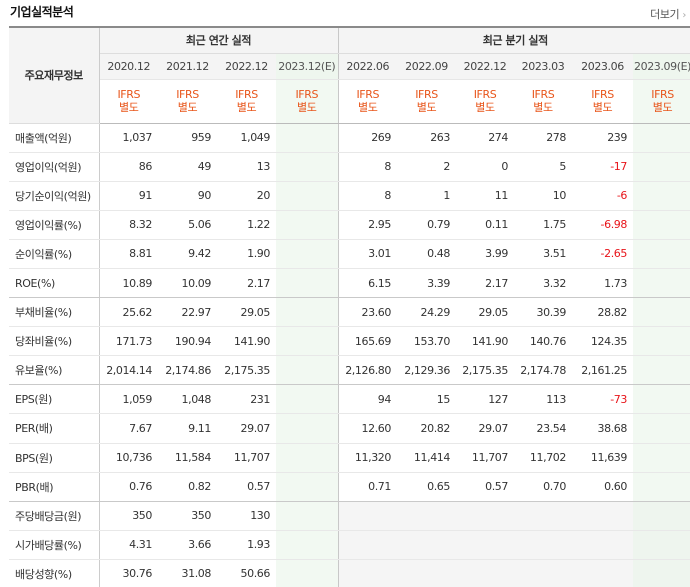 This screenshot has height=587, width=690. What do you see at coordinates (602, 225) in the screenshot?
I see `value-cell: -6.98` at bounding box center [602, 225].